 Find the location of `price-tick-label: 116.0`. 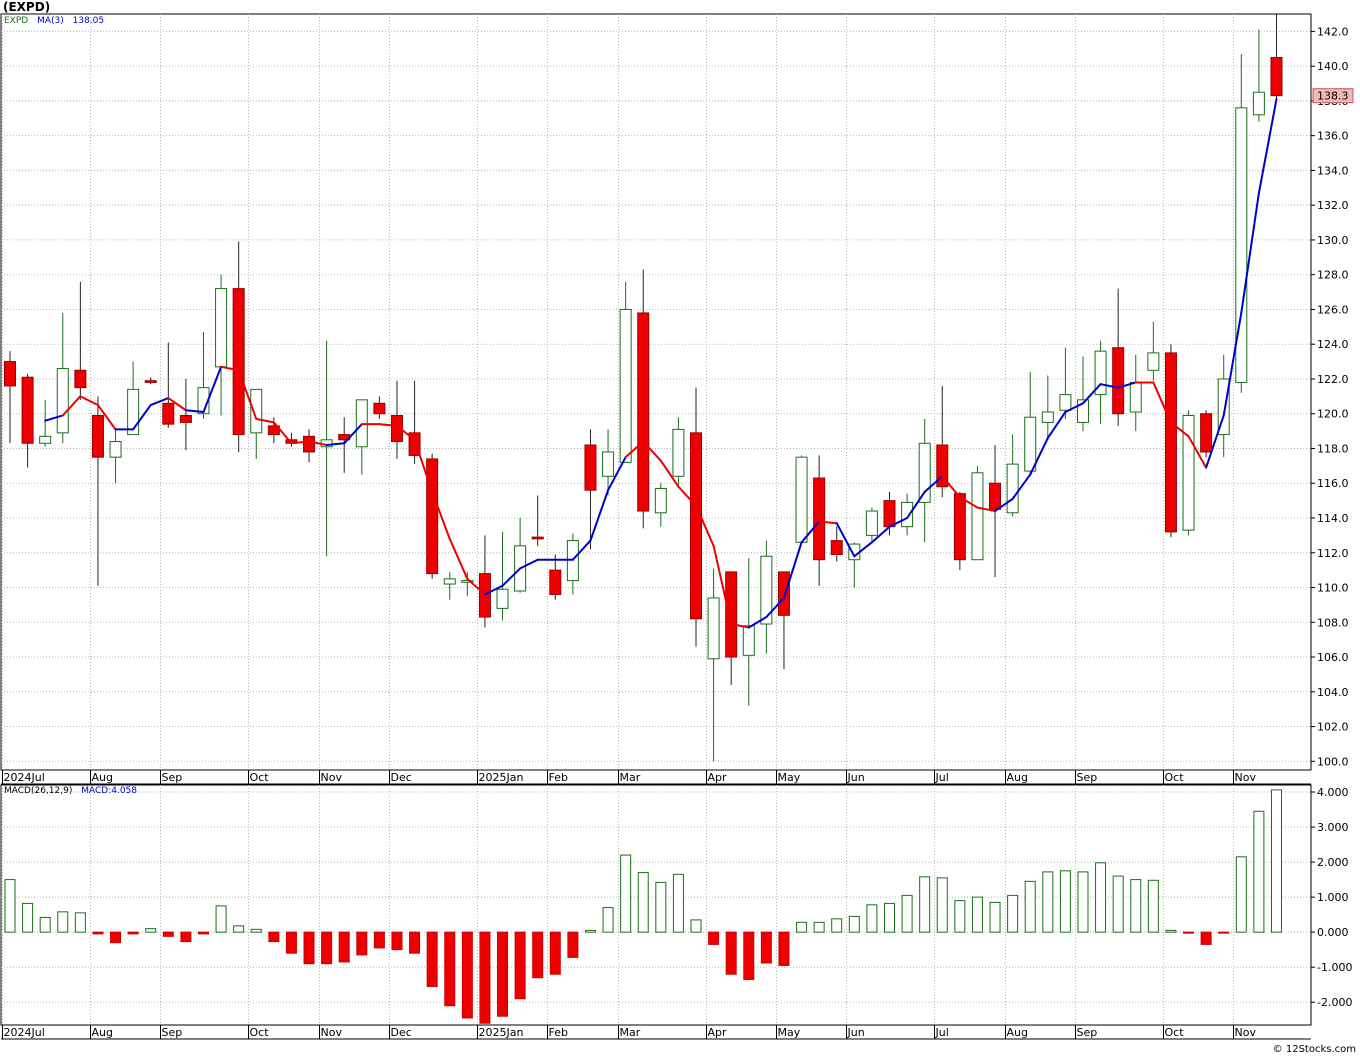

price-tick-label: 116.0 is located at coordinates (1333, 483).